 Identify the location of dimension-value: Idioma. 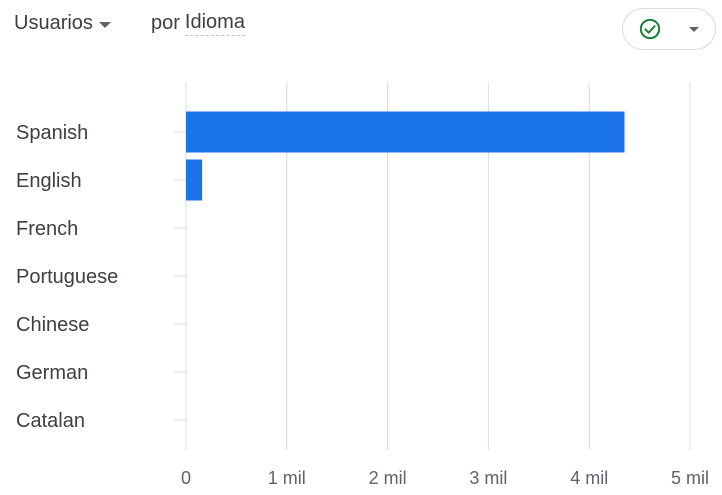
(214, 23).